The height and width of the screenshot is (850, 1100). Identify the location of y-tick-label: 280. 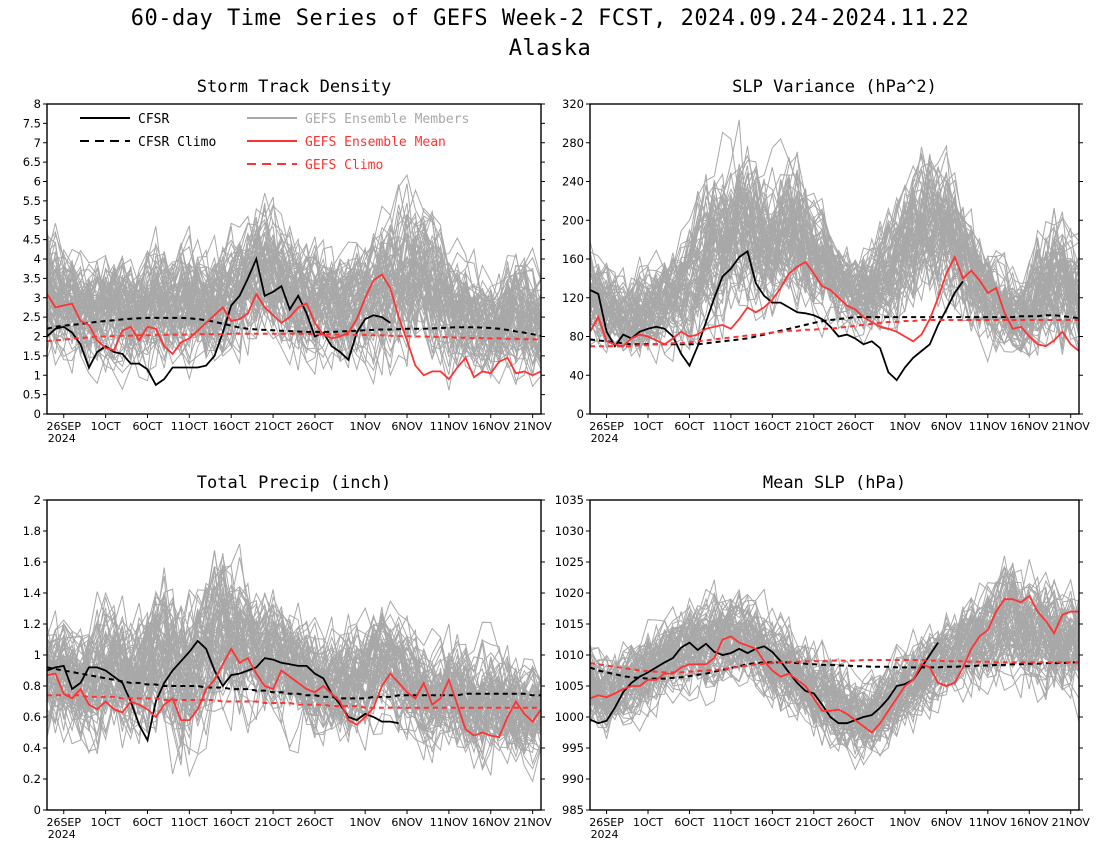
(573, 143).